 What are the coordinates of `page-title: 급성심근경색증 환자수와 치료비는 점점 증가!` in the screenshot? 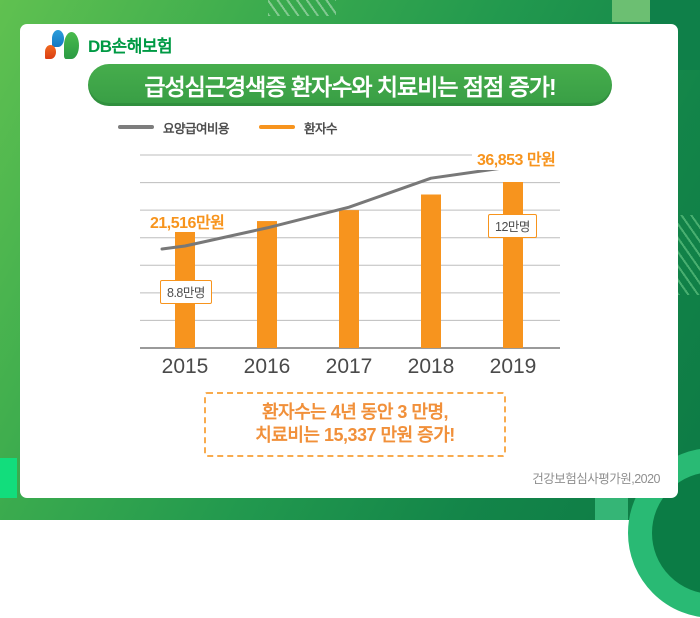 It's located at (350, 87).